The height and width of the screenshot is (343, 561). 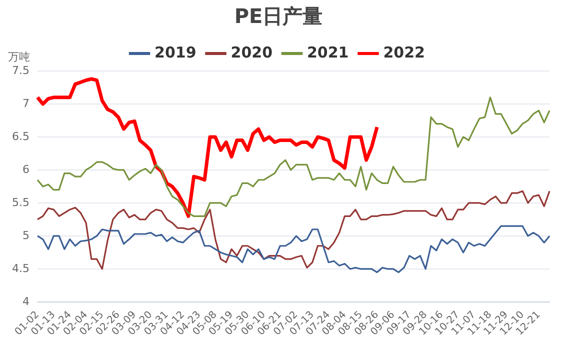 I want to click on y-tick-label: 7, so click(x=26, y=103).